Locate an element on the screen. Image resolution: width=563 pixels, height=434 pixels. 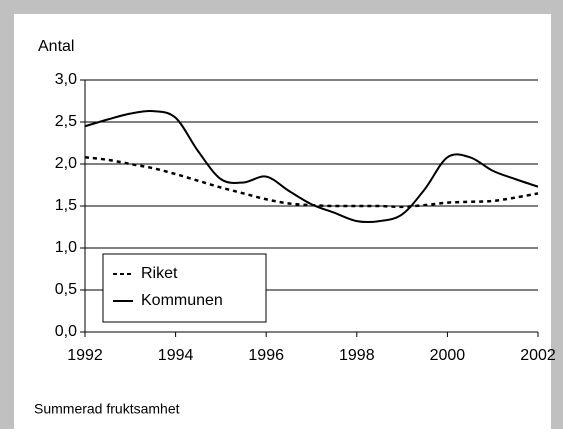
y-axis-label: Antal is located at coordinates (56, 46).